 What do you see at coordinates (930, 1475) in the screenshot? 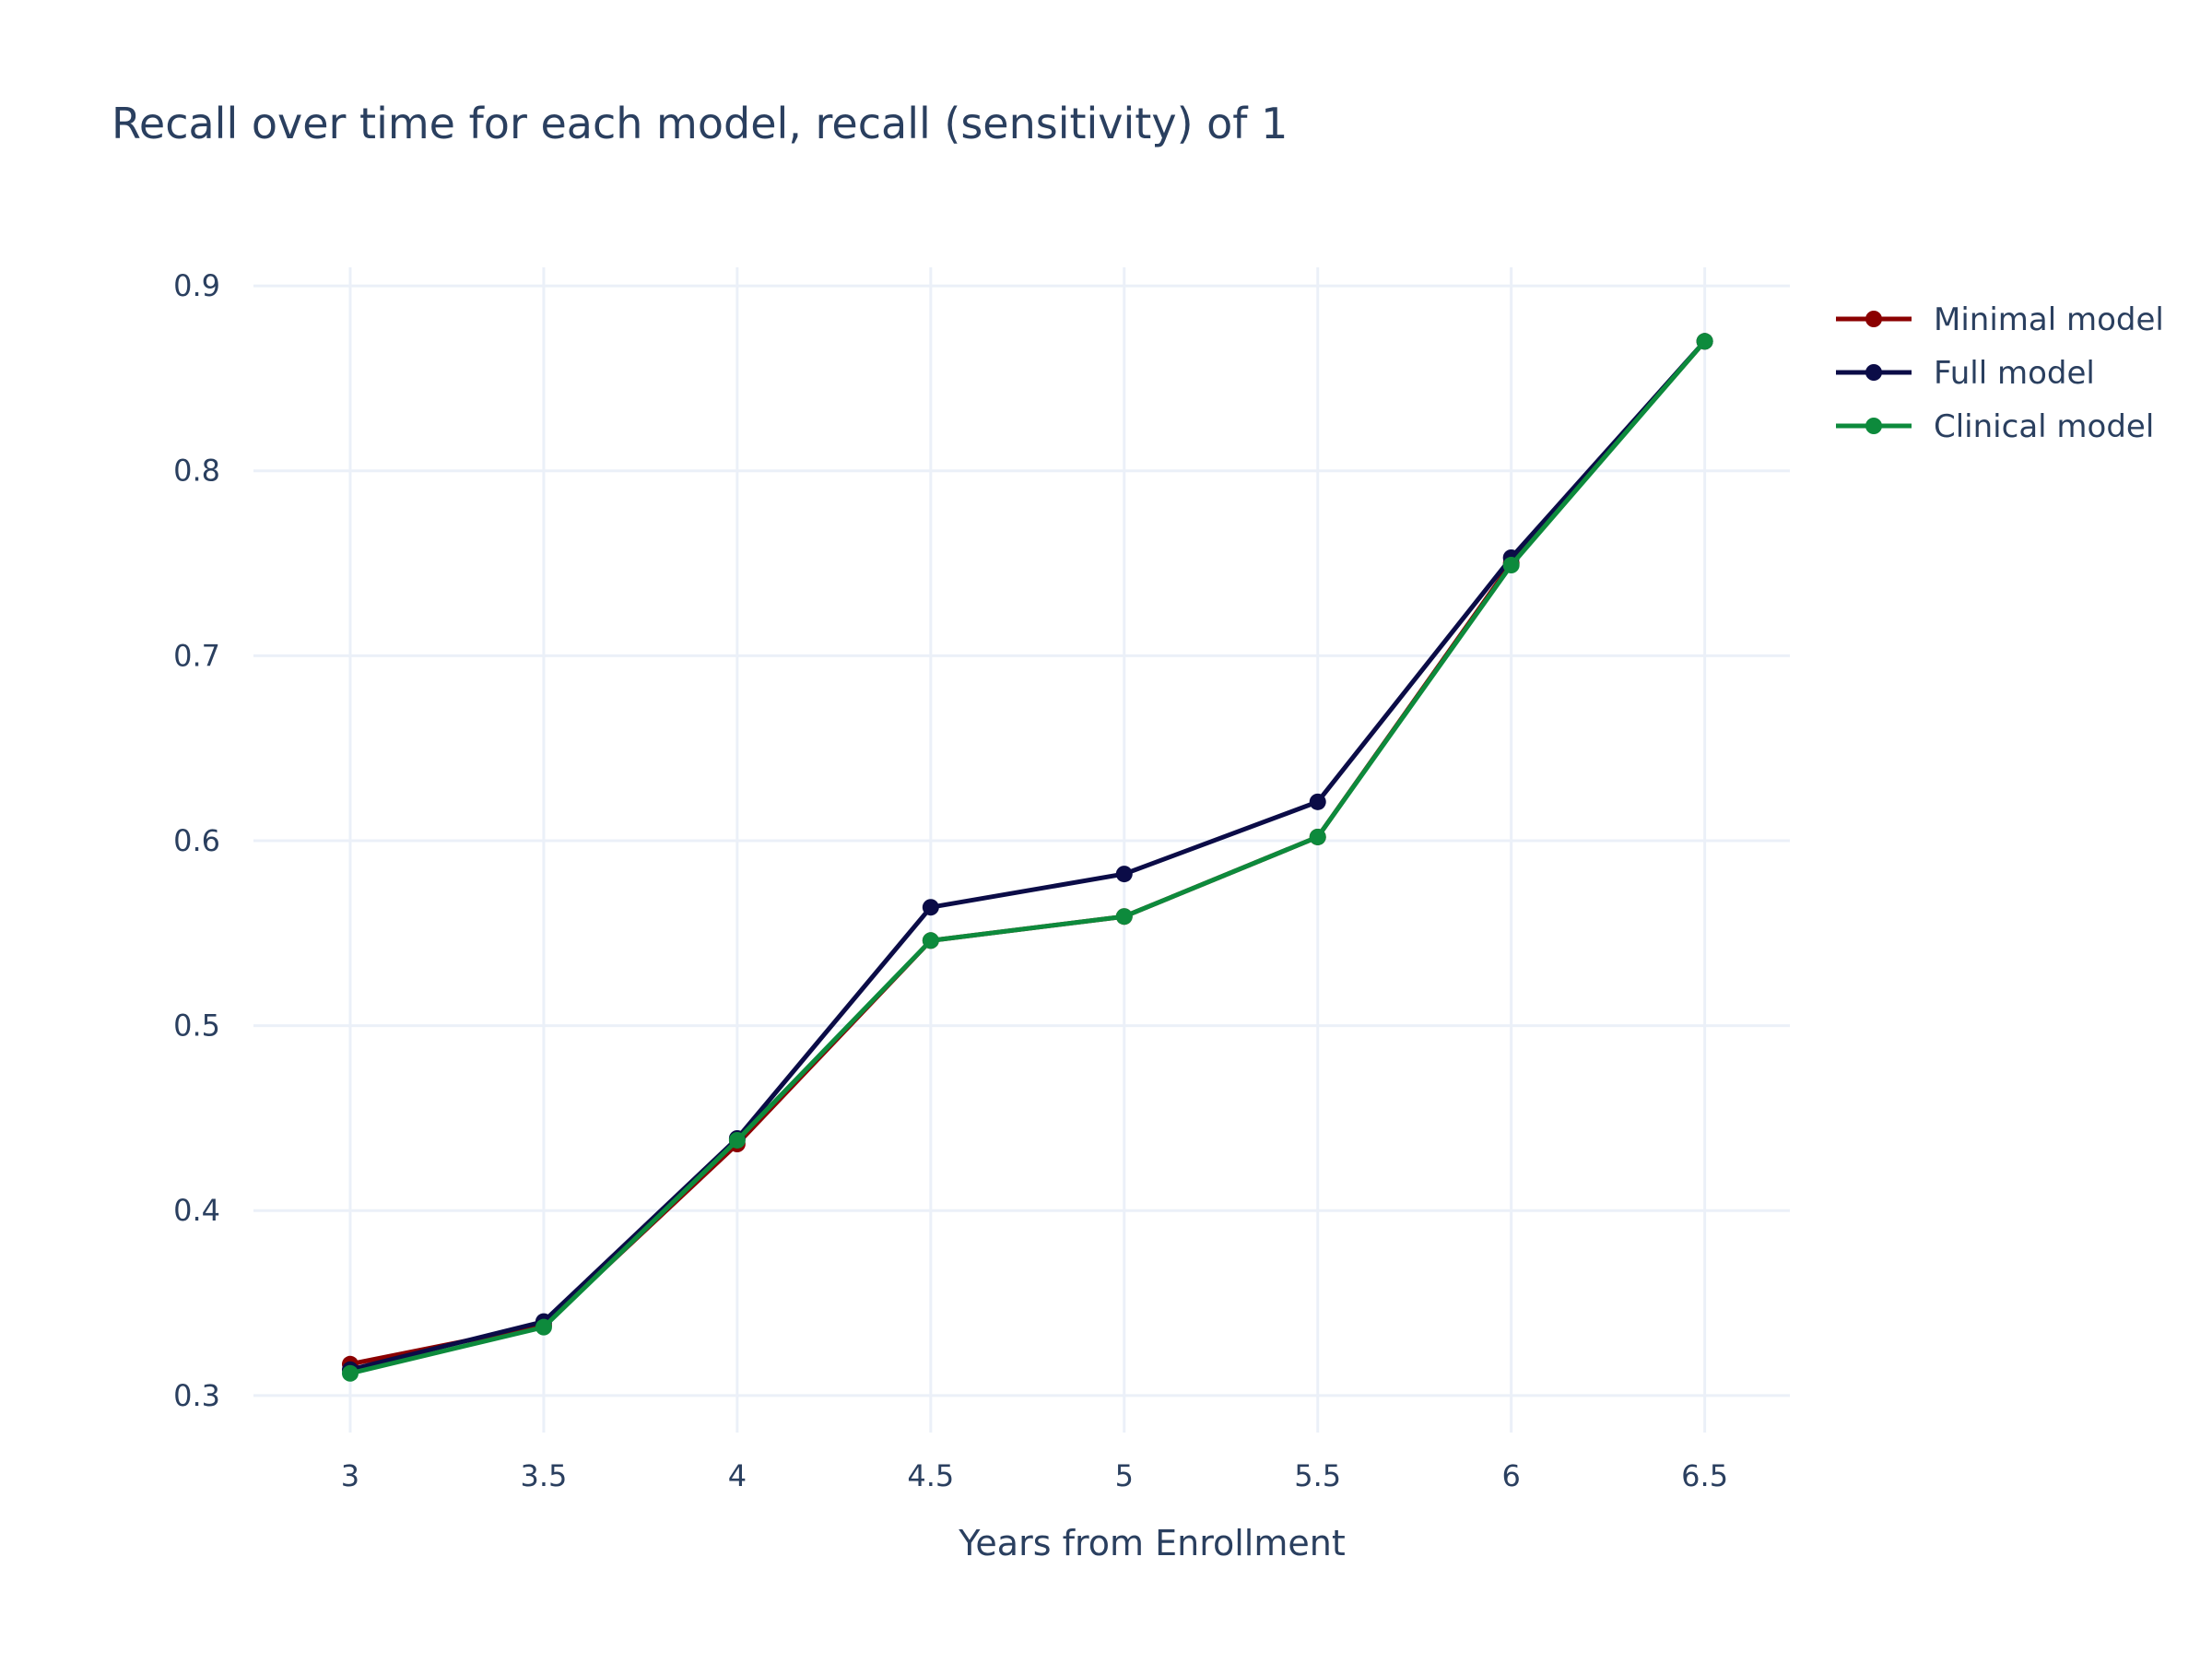
I see `x-tick-label: 4.5` at bounding box center [930, 1475].